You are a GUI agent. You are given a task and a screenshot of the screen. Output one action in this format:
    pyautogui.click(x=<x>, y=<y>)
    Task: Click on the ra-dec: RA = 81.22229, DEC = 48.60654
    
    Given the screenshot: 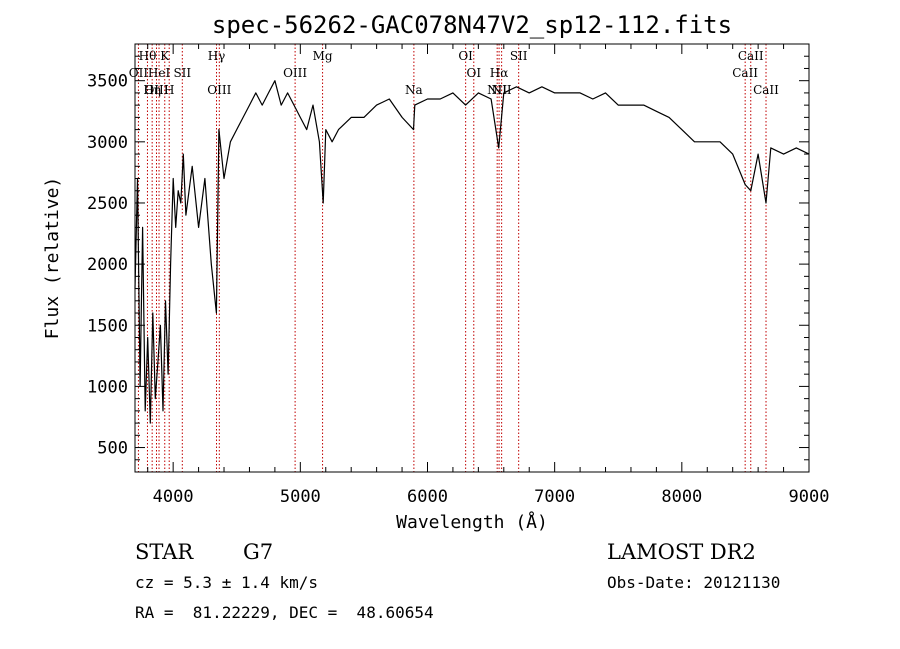 What is the action you would take?
    pyautogui.click(x=284, y=612)
    